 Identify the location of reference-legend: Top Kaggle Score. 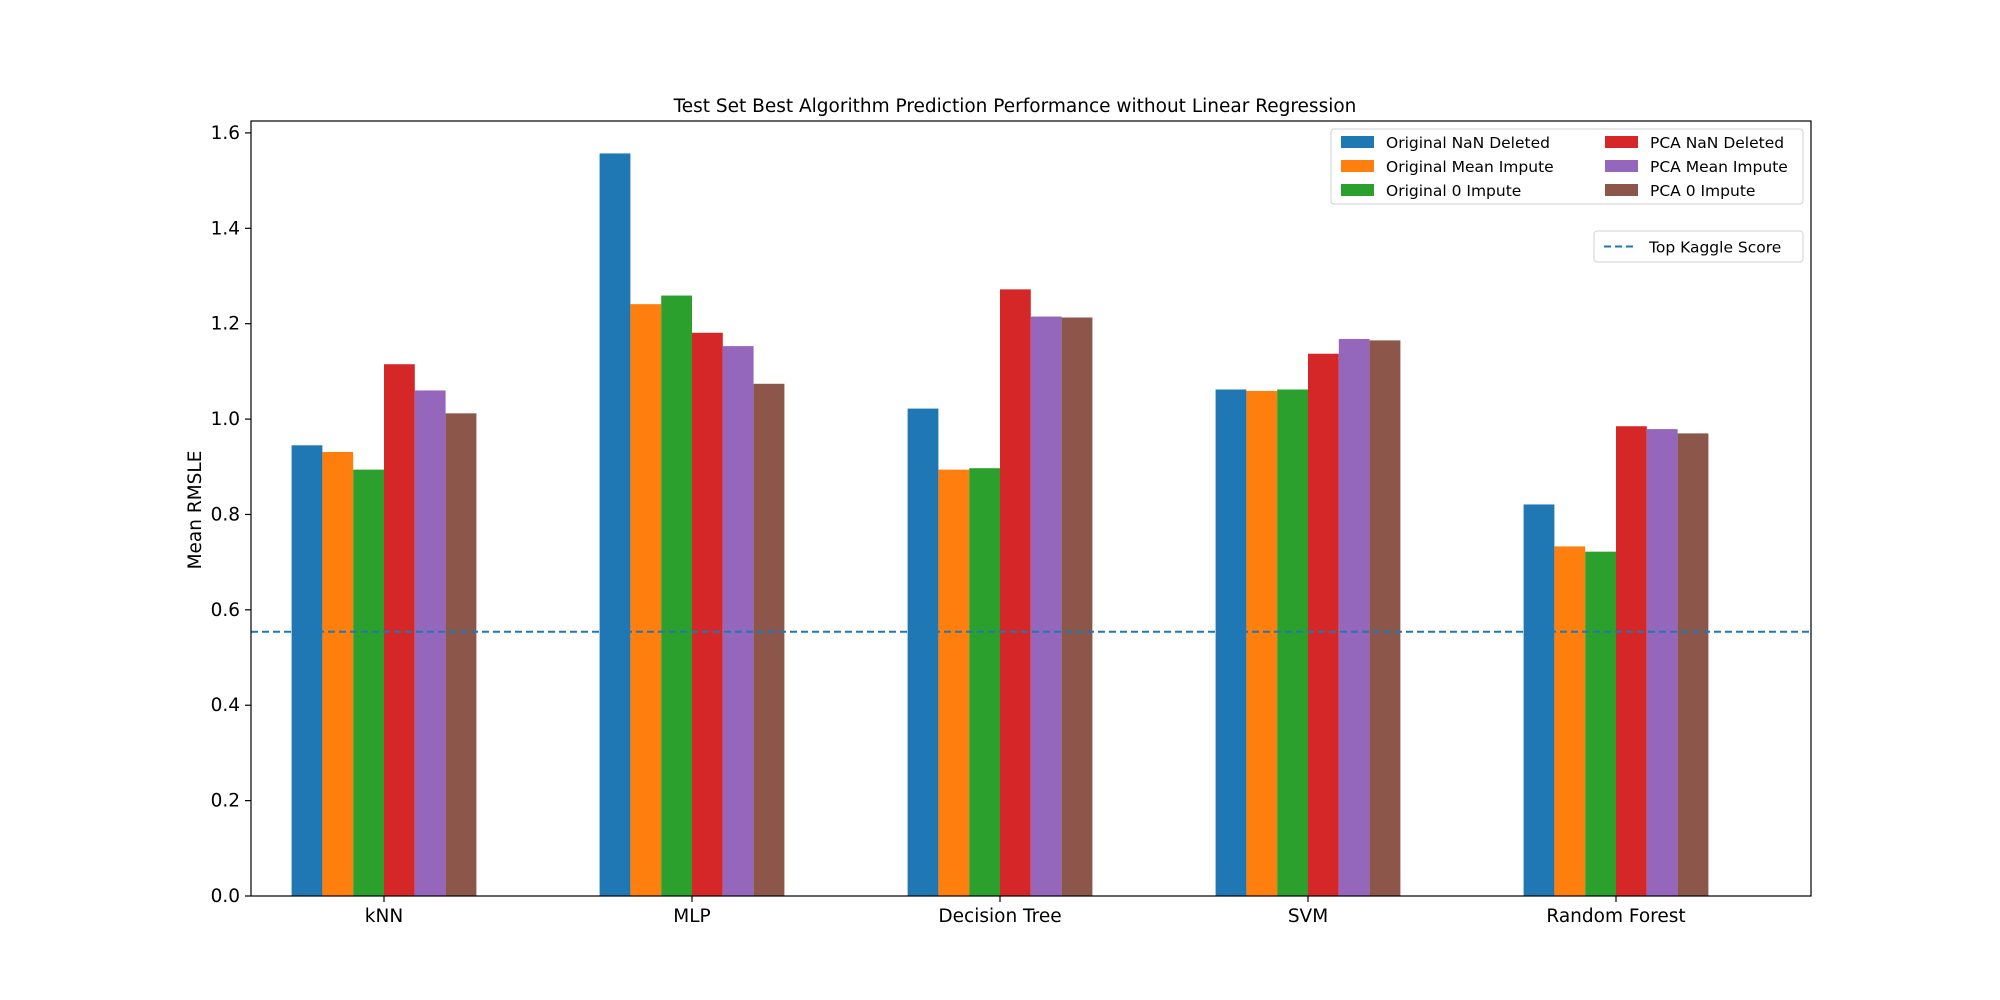
(1698, 246).